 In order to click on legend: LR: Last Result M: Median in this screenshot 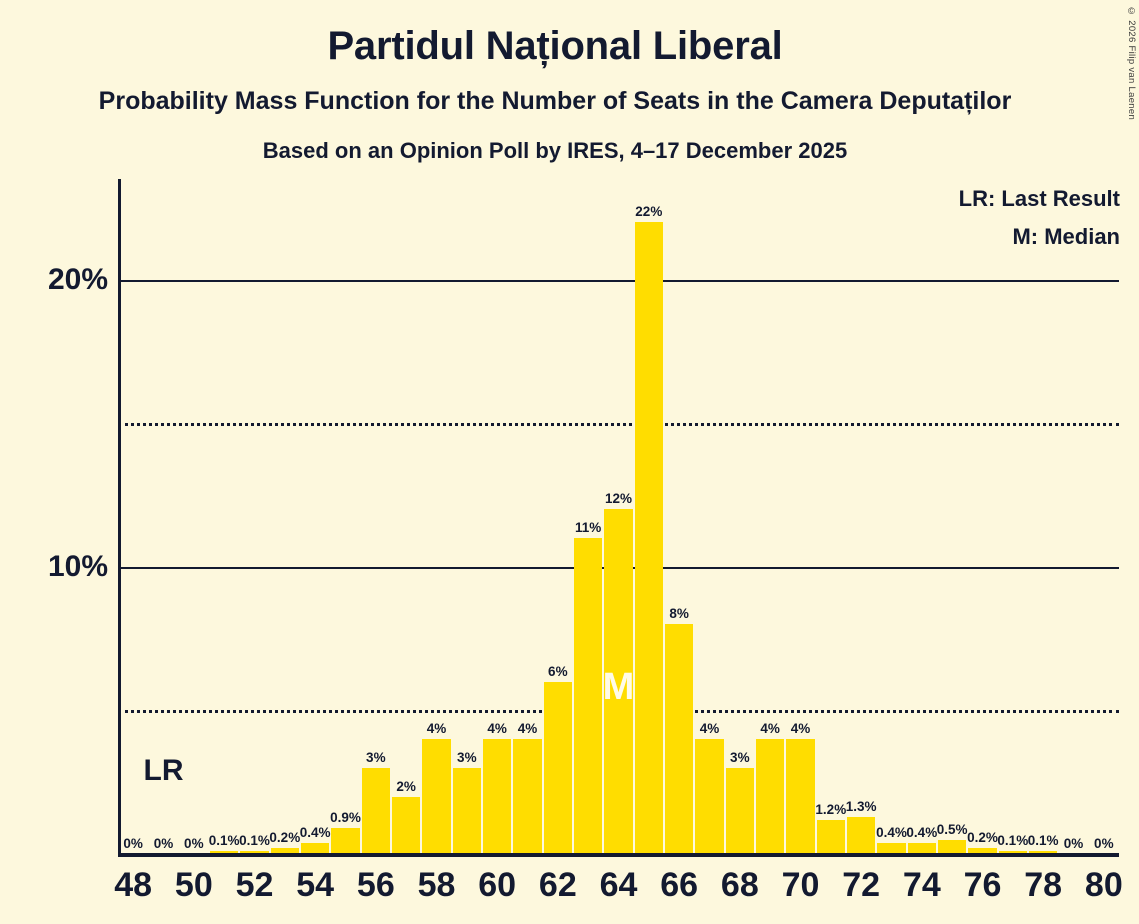, I will do `click(1039, 218)`.